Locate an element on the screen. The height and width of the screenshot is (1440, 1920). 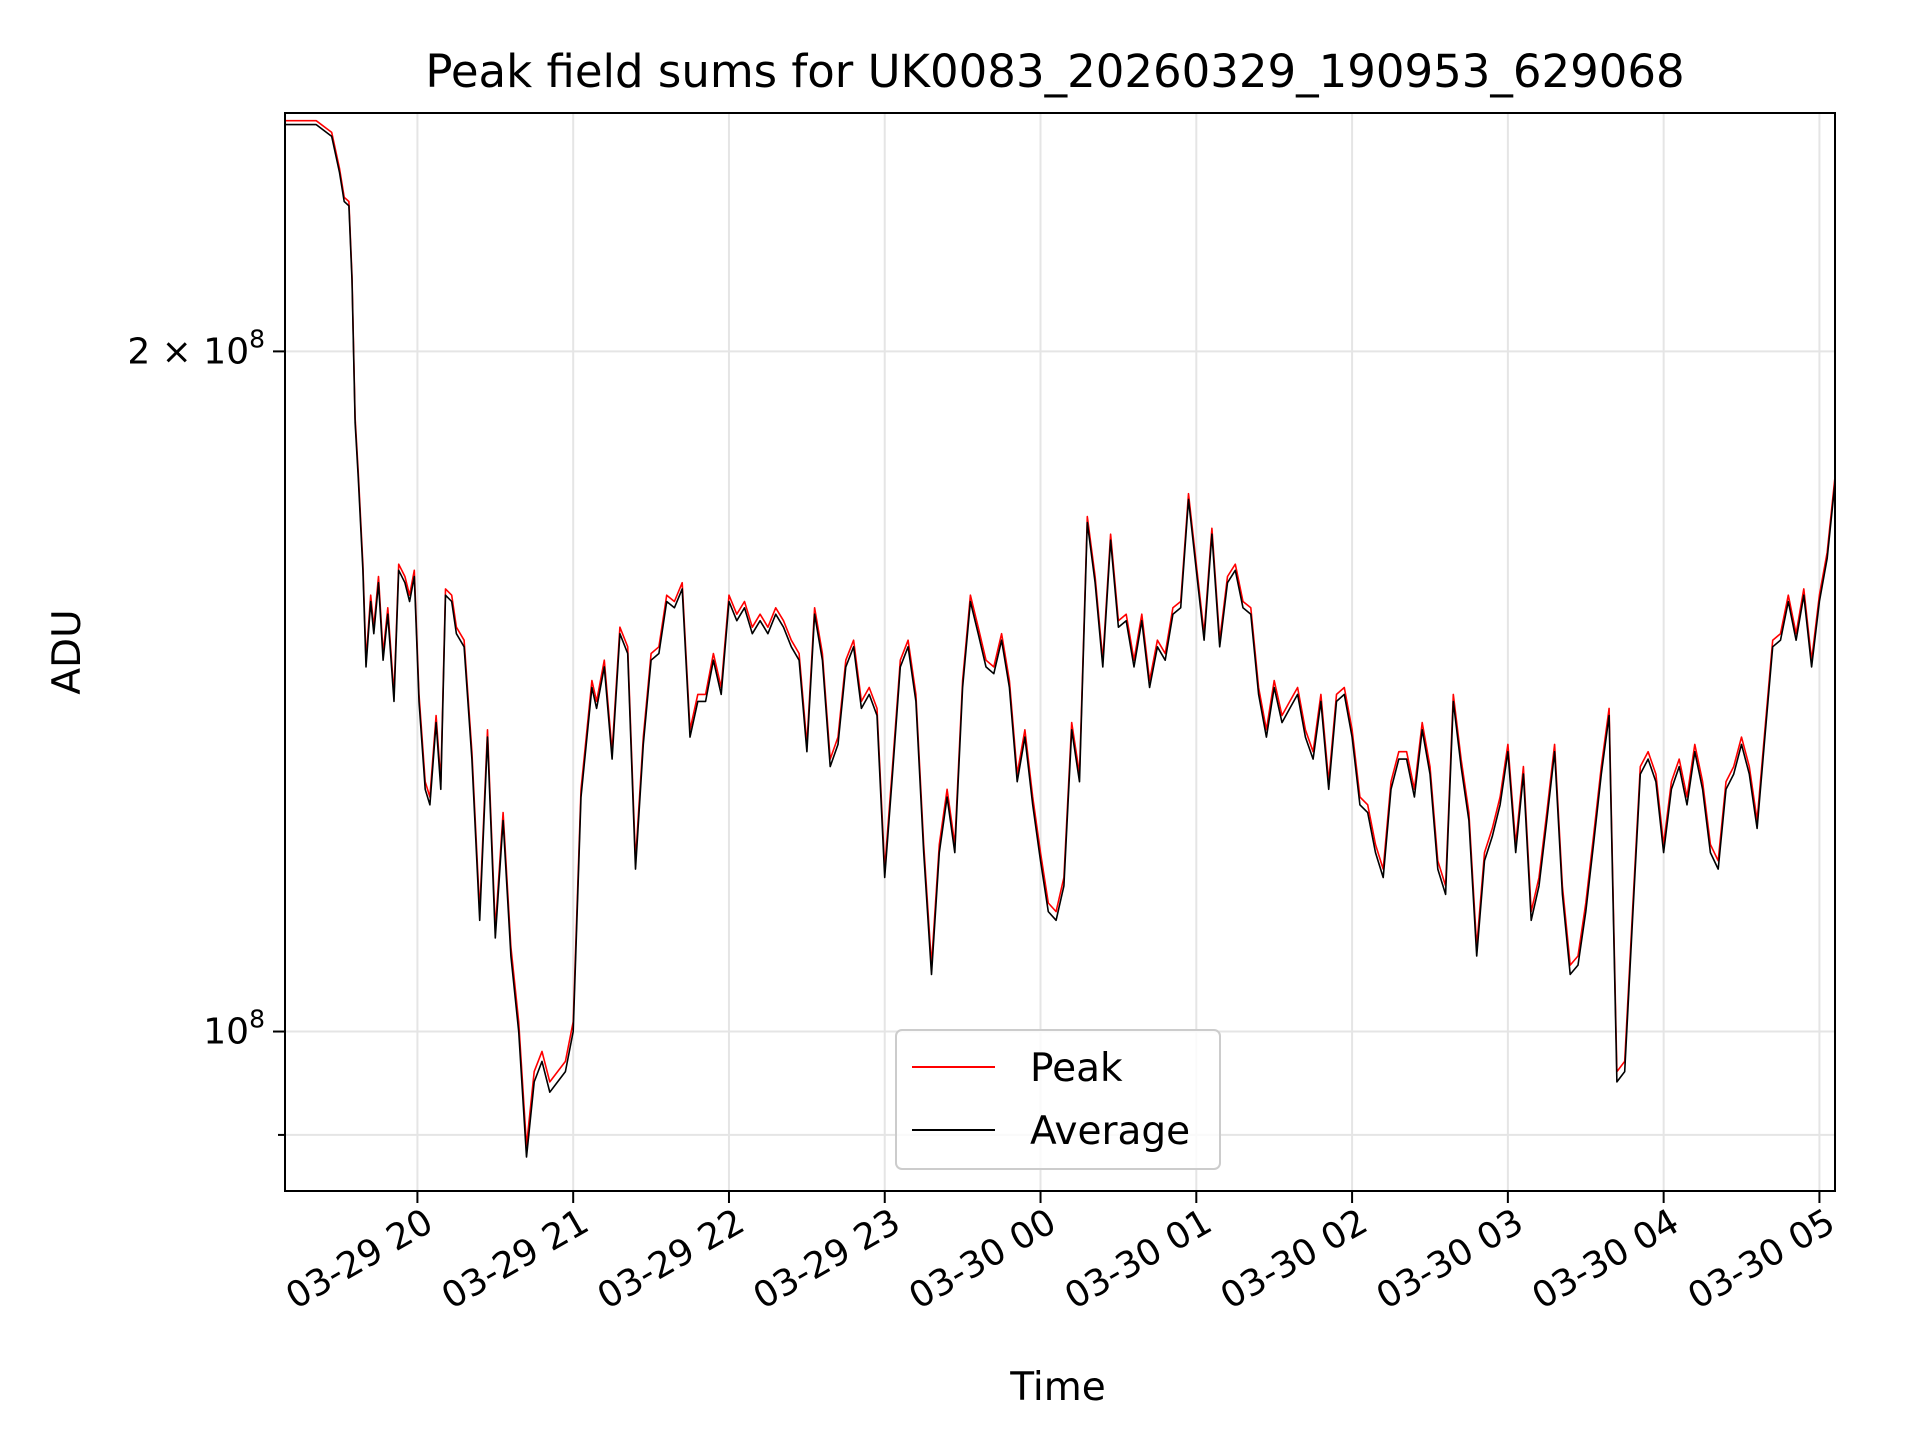
legend: Peak Average is located at coordinates (1058, 1099).